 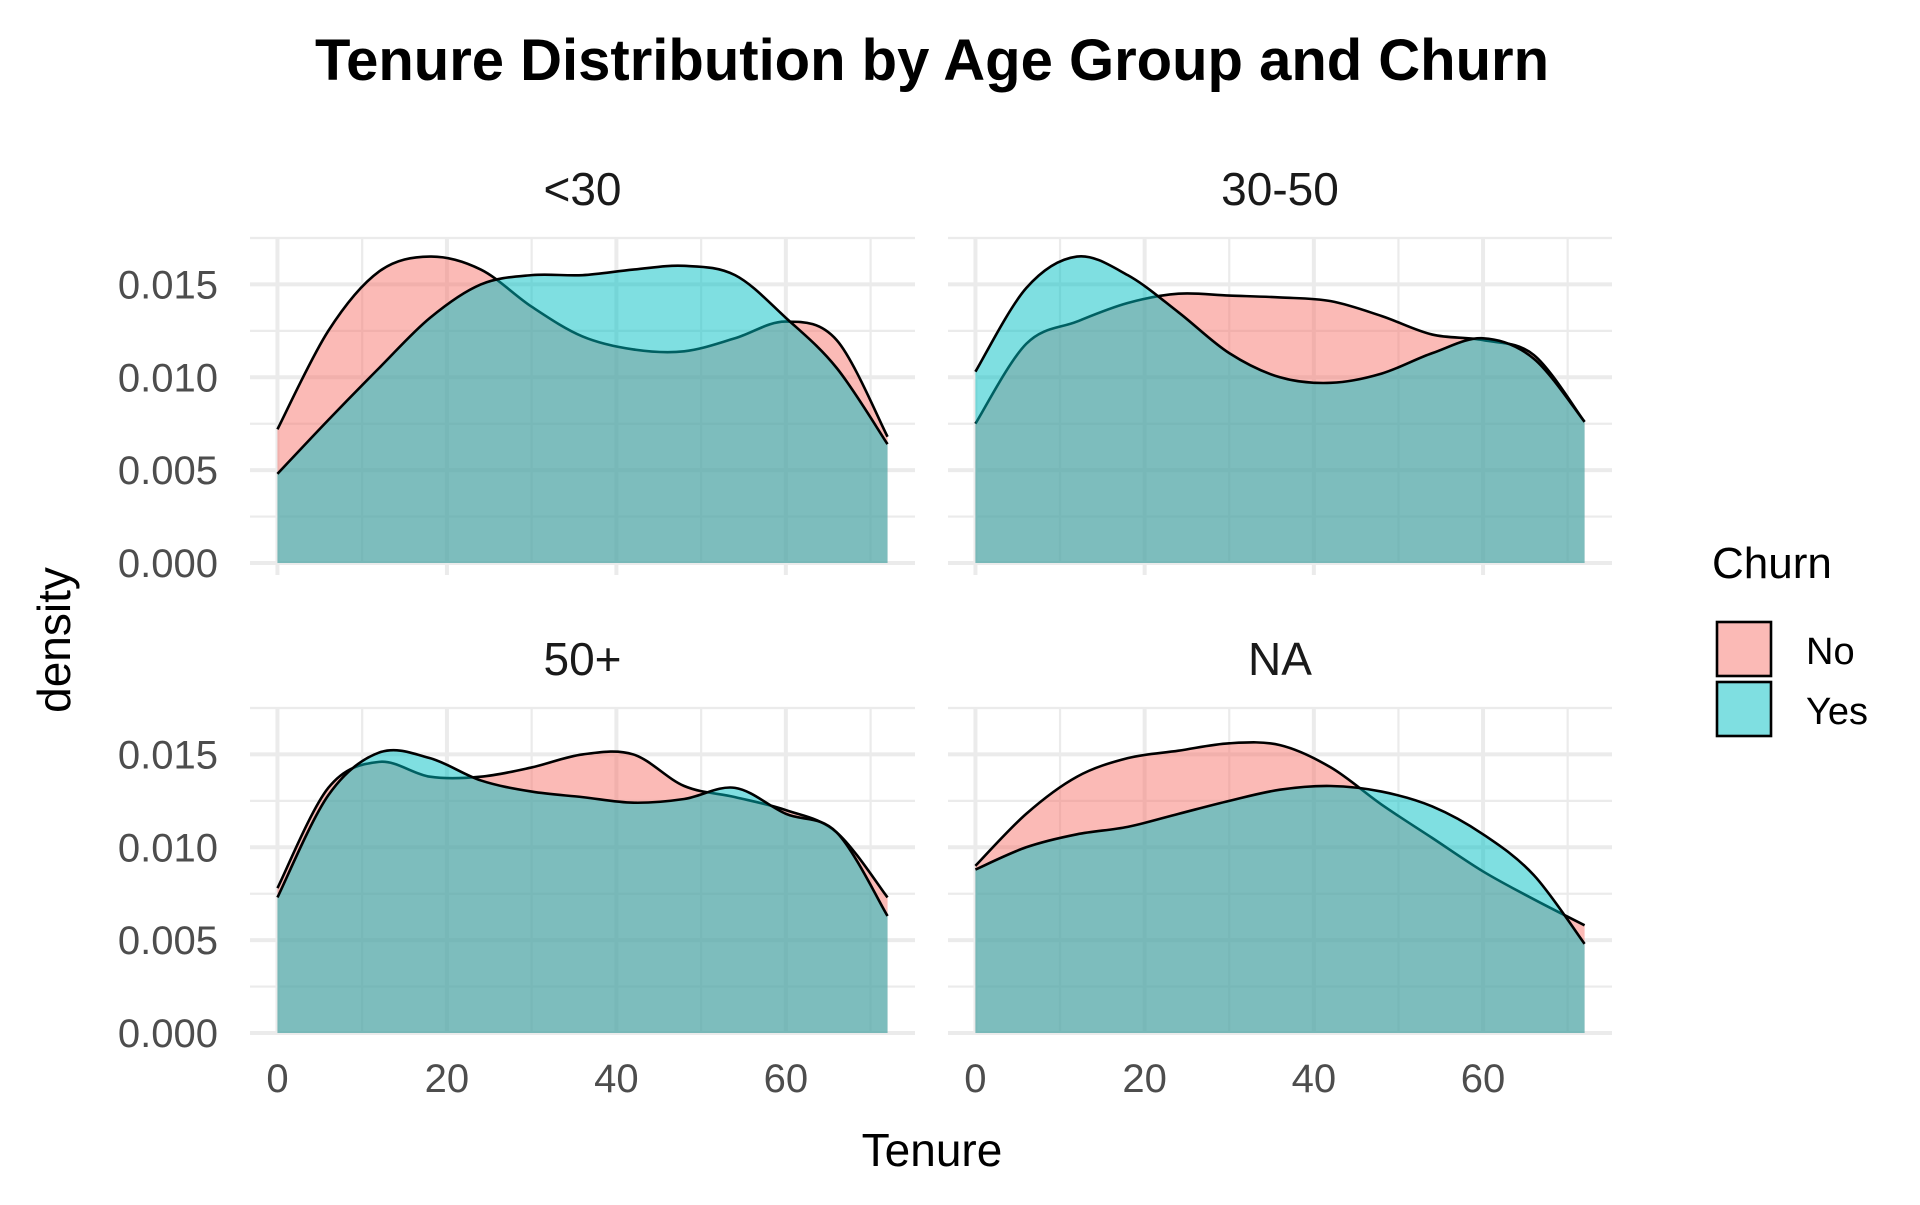 I want to click on facet-strip-label: NA, so click(x=1280, y=659).